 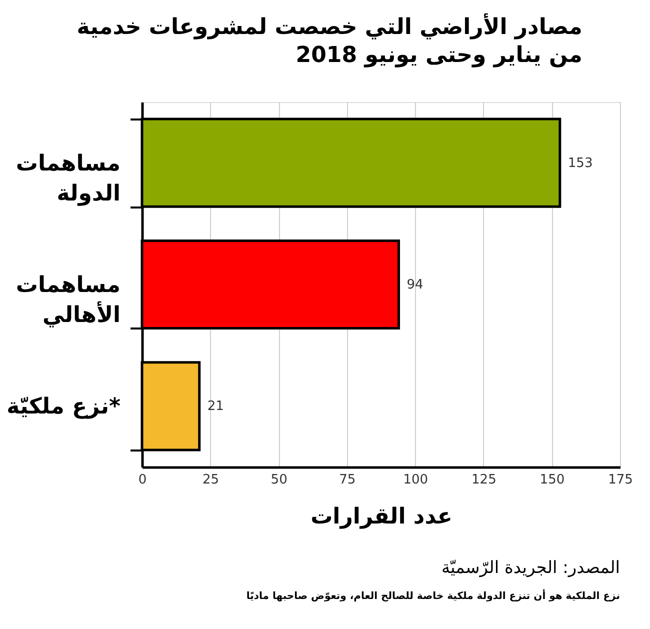 What do you see at coordinates (279, 480) in the screenshot?
I see `x-tick-label: 50` at bounding box center [279, 480].